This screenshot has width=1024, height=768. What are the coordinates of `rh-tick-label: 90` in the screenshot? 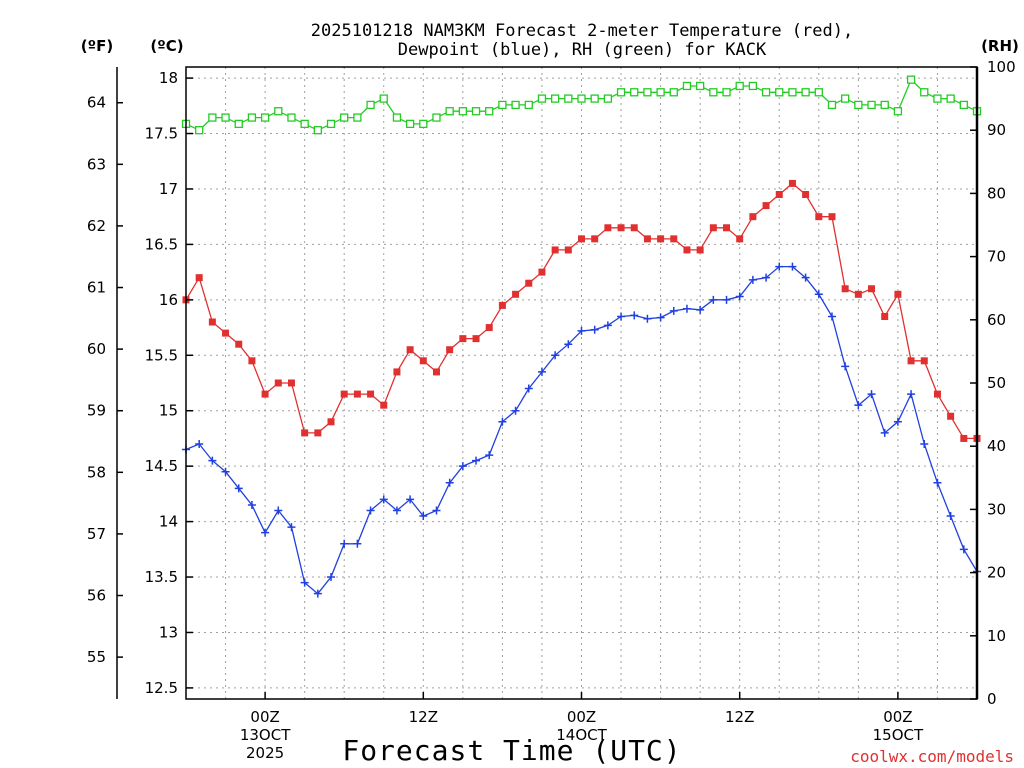 It's located at (996, 130).